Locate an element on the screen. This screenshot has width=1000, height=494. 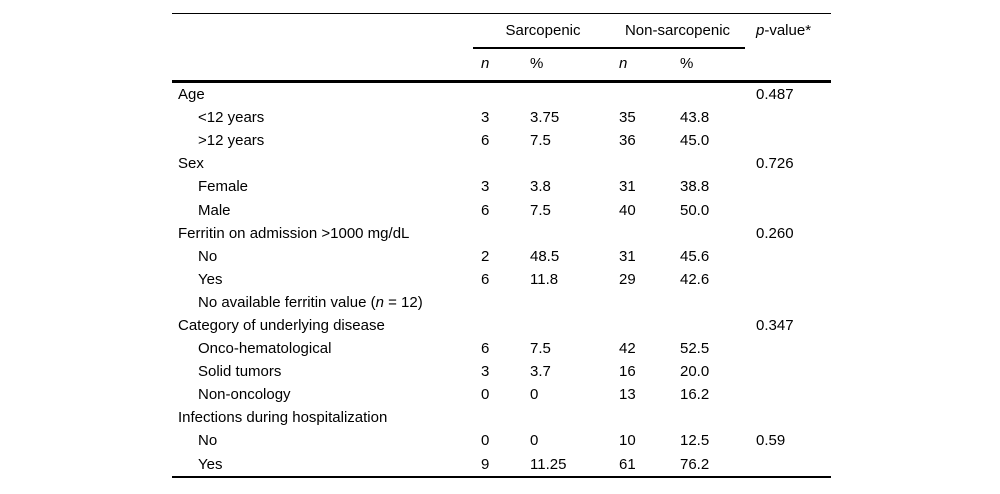
row-label: Female is located at coordinates (223, 187).